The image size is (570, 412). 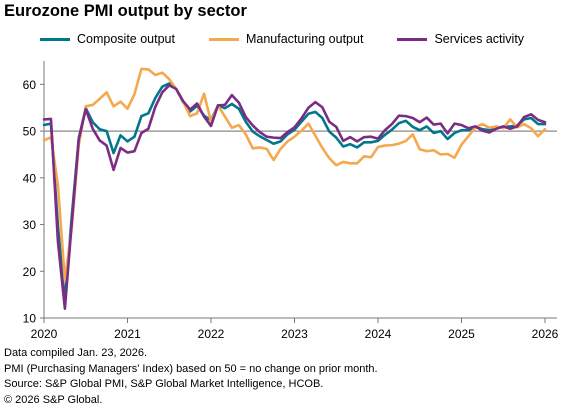 What do you see at coordinates (30, 132) in the screenshot?
I see `y-tick-label-50: 50` at bounding box center [30, 132].